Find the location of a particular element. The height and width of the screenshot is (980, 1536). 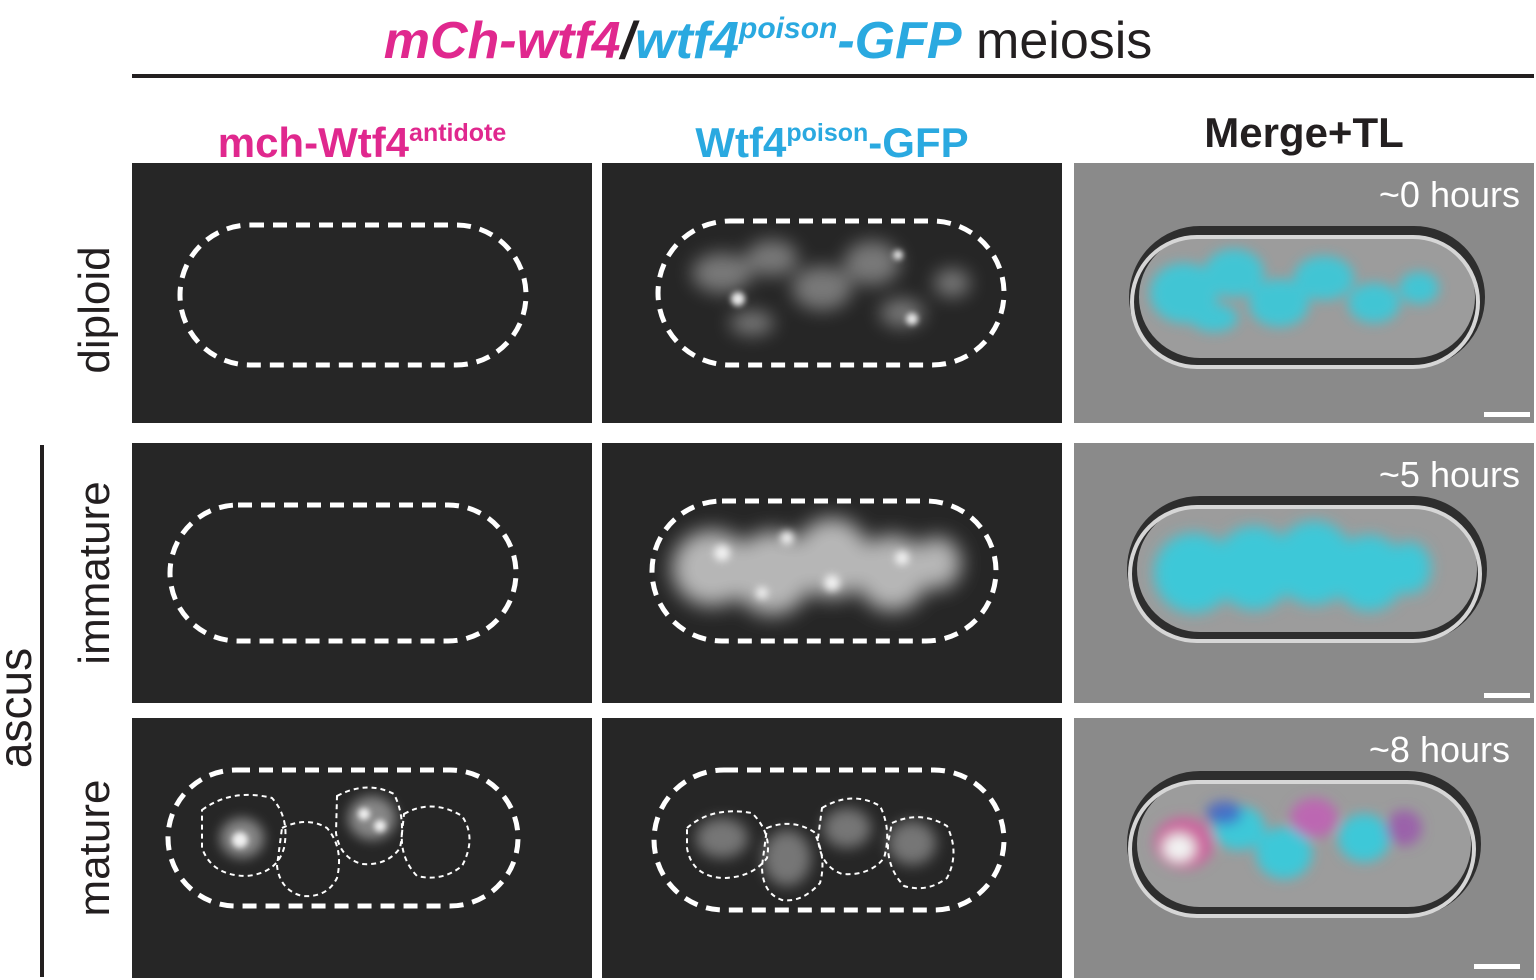

title-wtf4: wtf4 is located at coordinates (687, 41).